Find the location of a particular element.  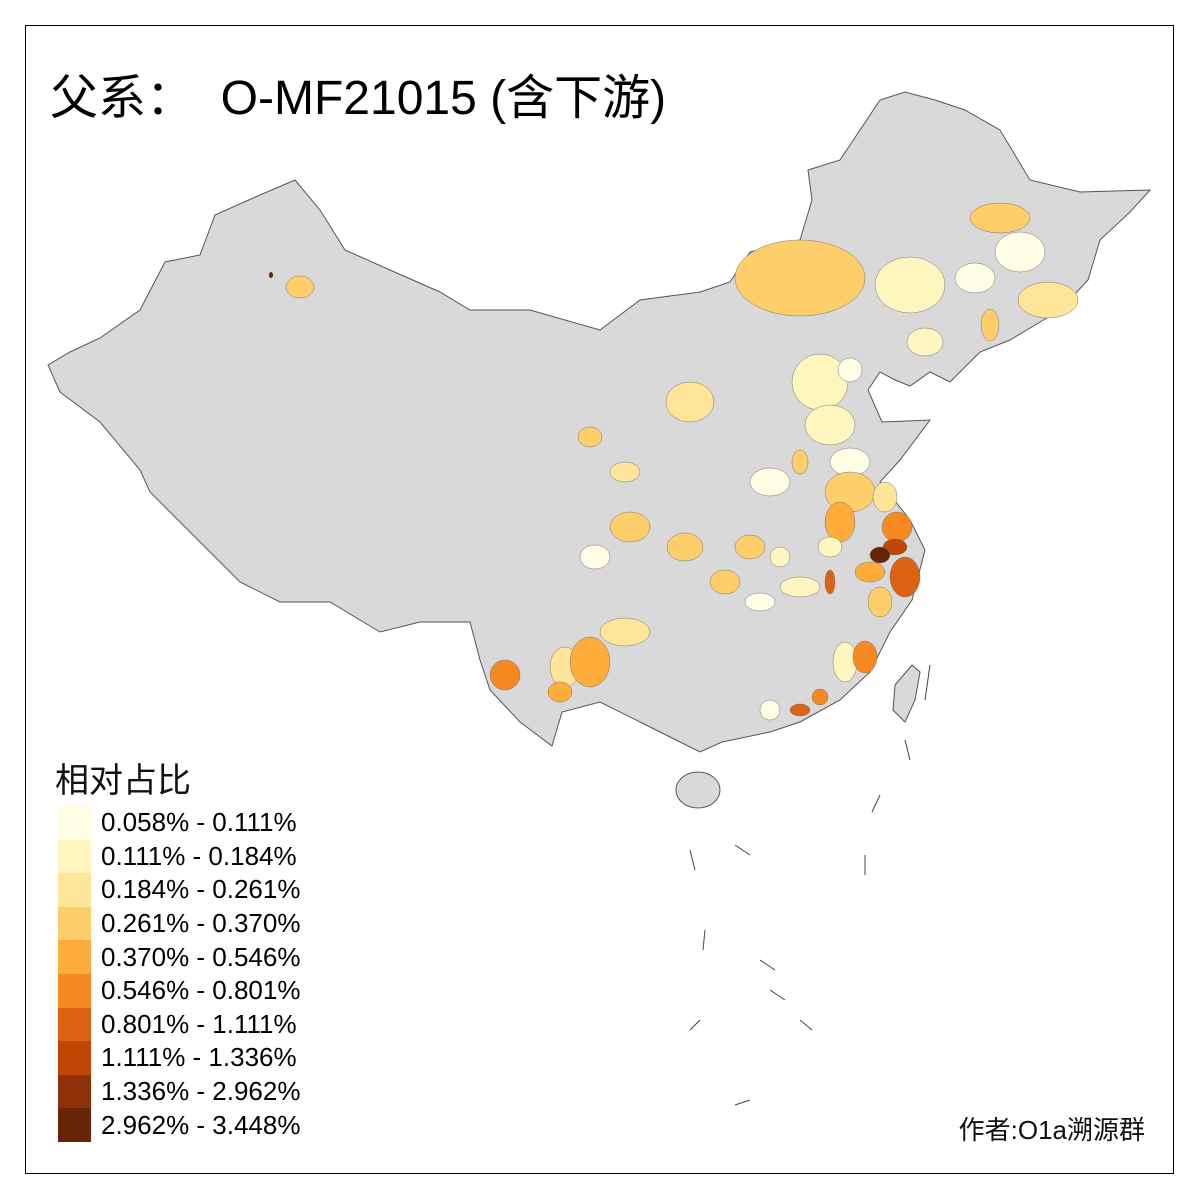

legend-label: 0.058% - 0.111% is located at coordinates (199, 822).